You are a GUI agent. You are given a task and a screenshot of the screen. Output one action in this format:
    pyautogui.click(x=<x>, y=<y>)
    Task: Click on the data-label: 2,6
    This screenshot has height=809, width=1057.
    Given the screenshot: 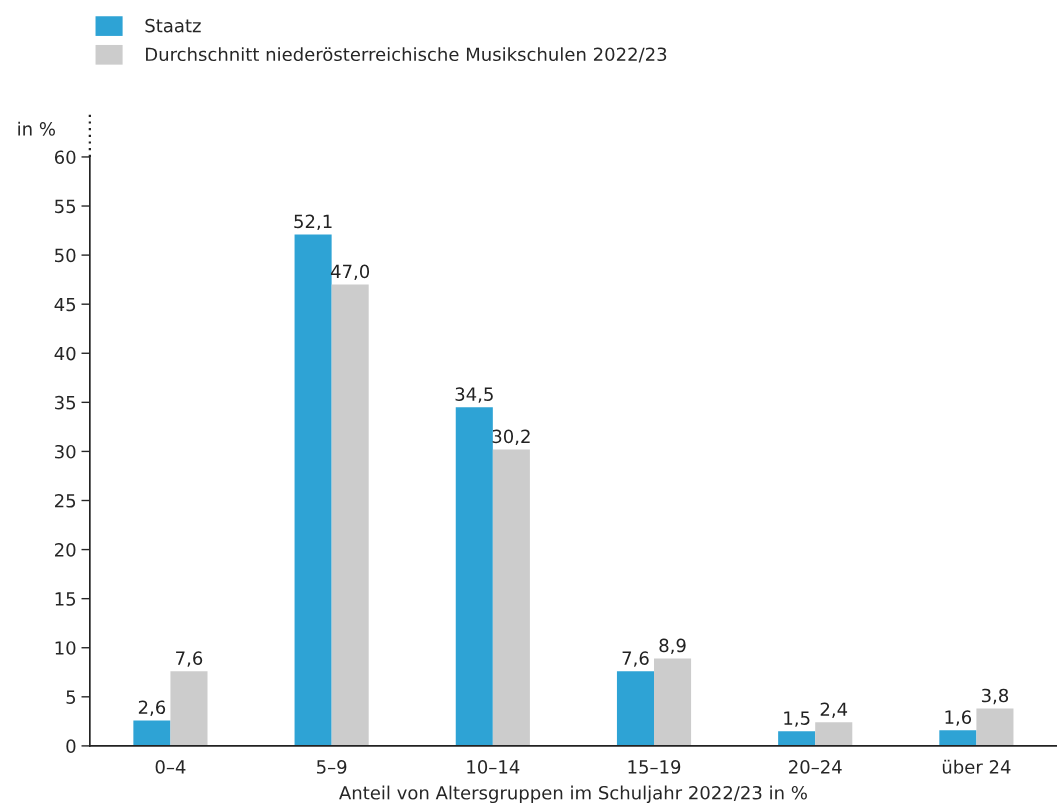 What is the action you would take?
    pyautogui.click(x=152, y=708)
    